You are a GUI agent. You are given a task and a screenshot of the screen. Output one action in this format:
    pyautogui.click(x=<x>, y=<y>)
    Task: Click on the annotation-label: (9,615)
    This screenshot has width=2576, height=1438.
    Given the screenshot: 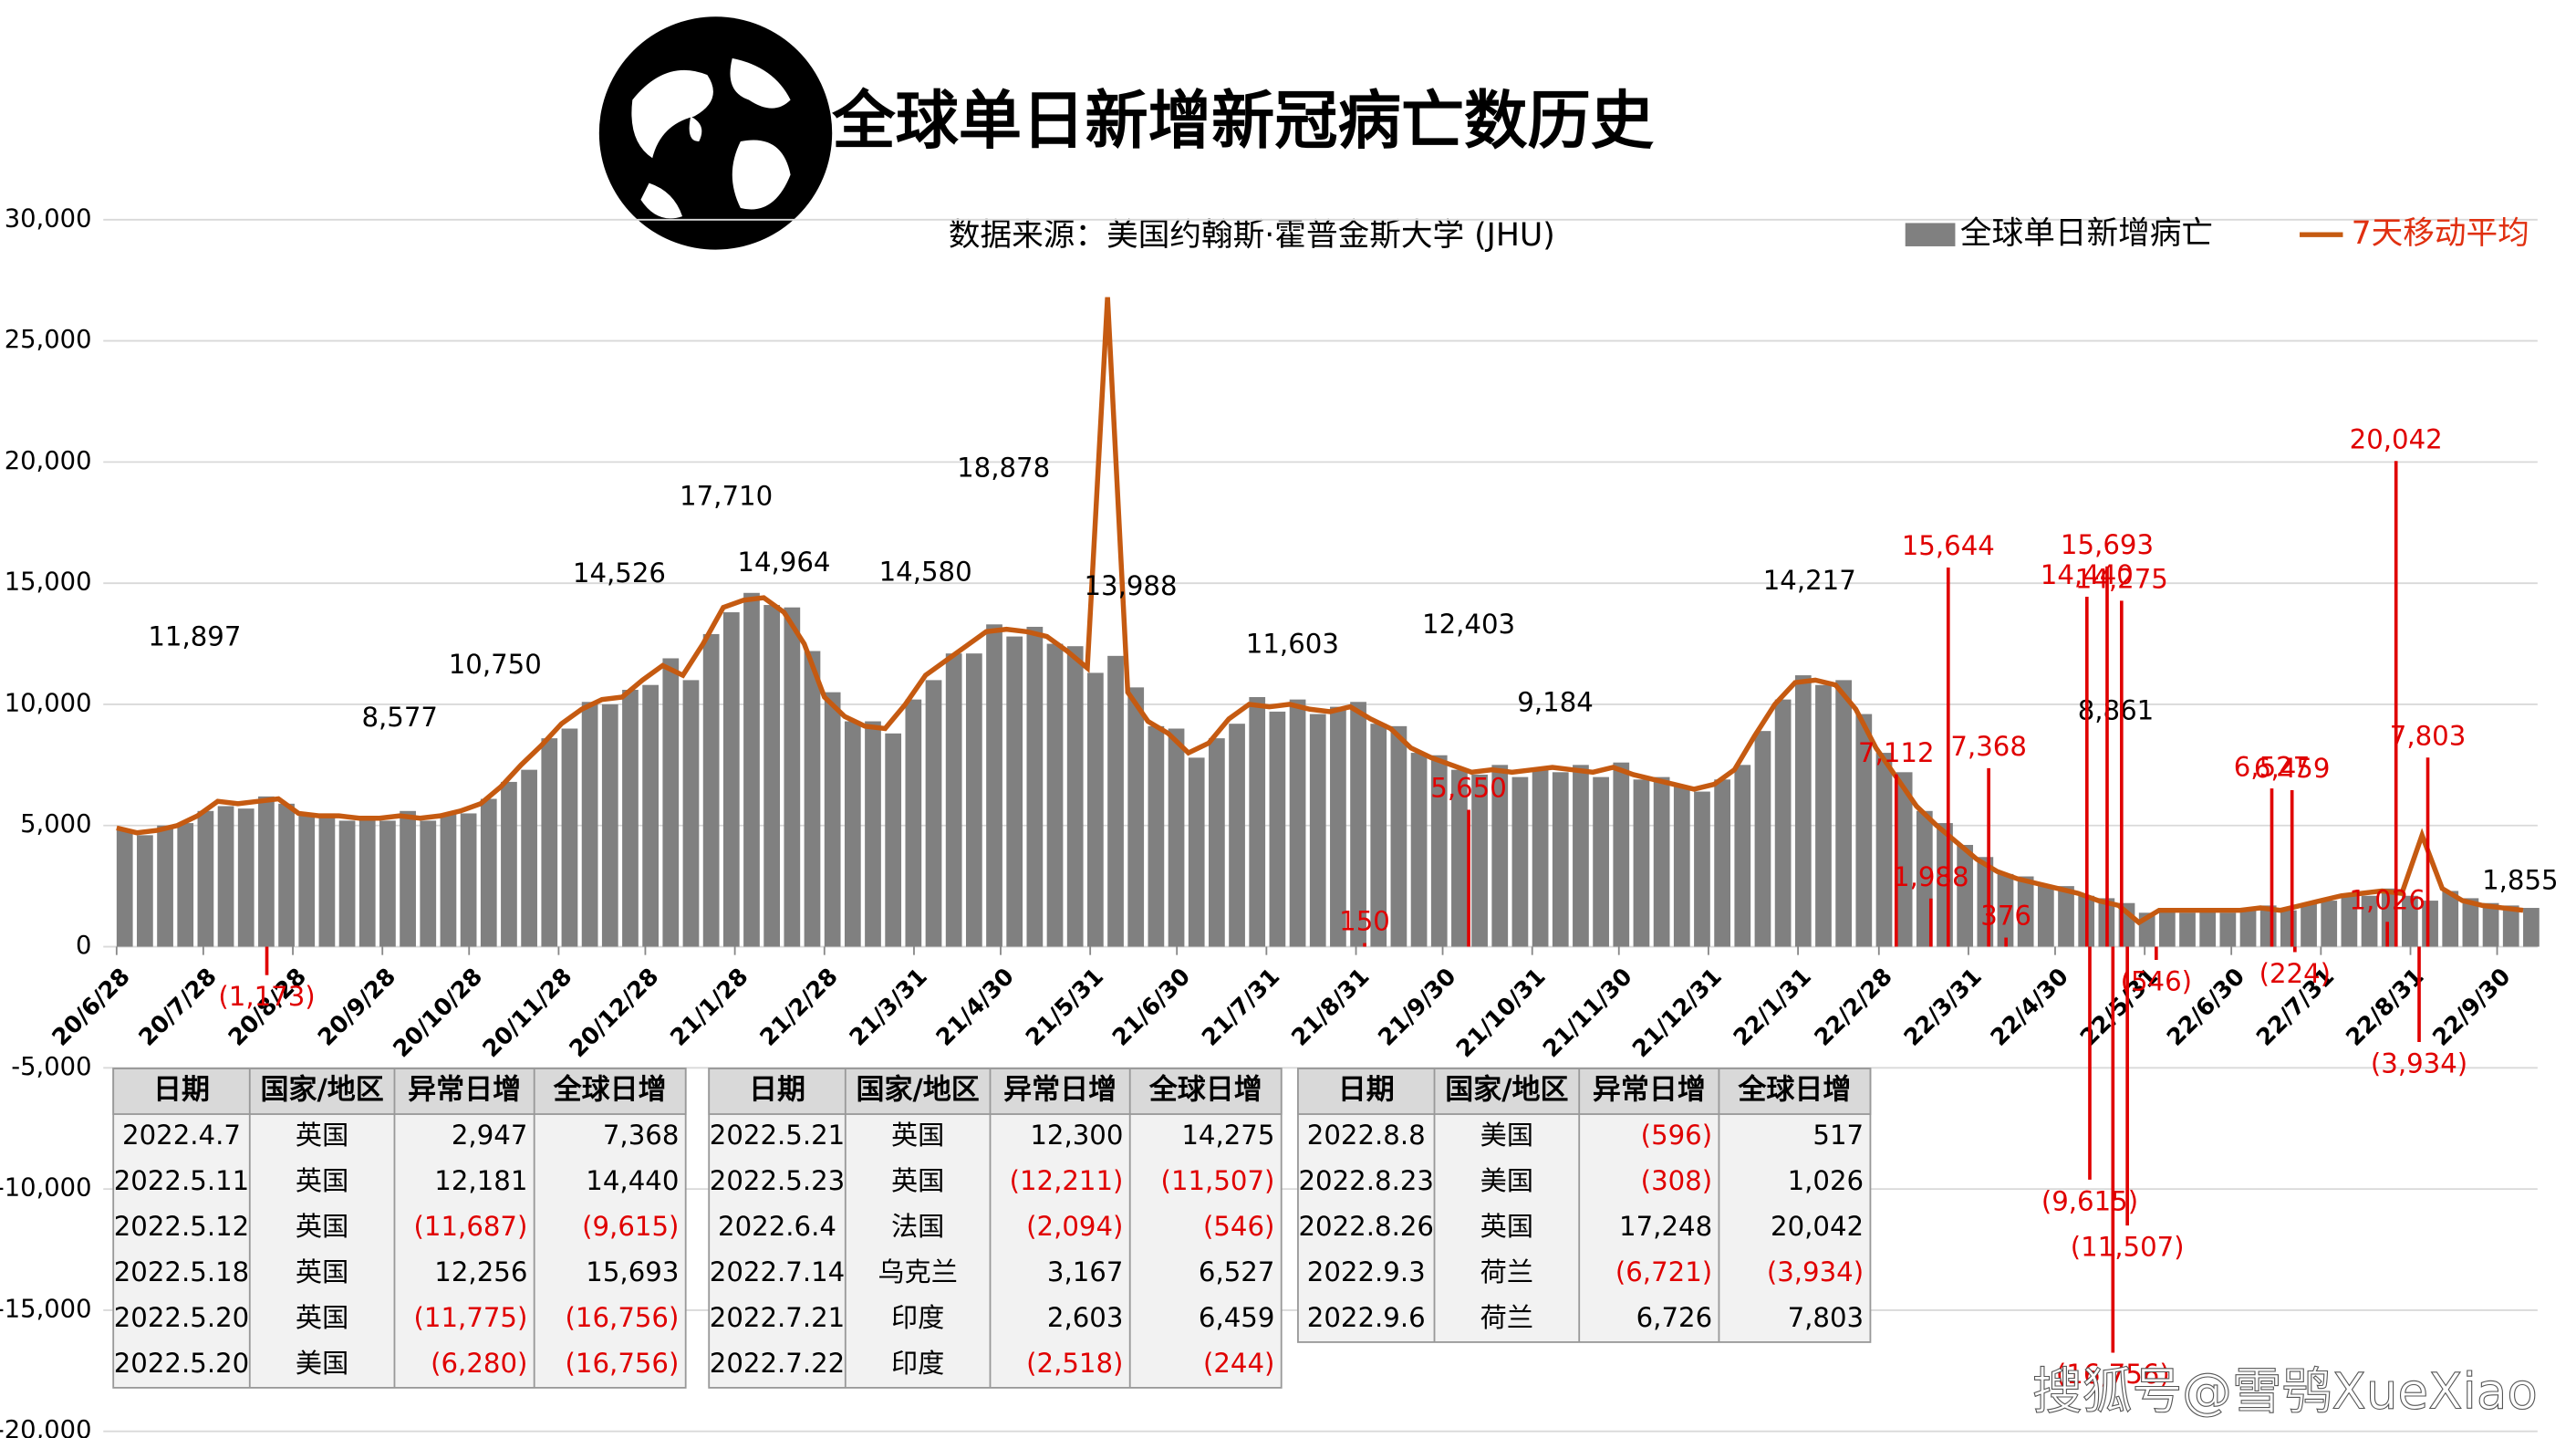 What is the action you would take?
    pyautogui.click(x=2089, y=1201)
    